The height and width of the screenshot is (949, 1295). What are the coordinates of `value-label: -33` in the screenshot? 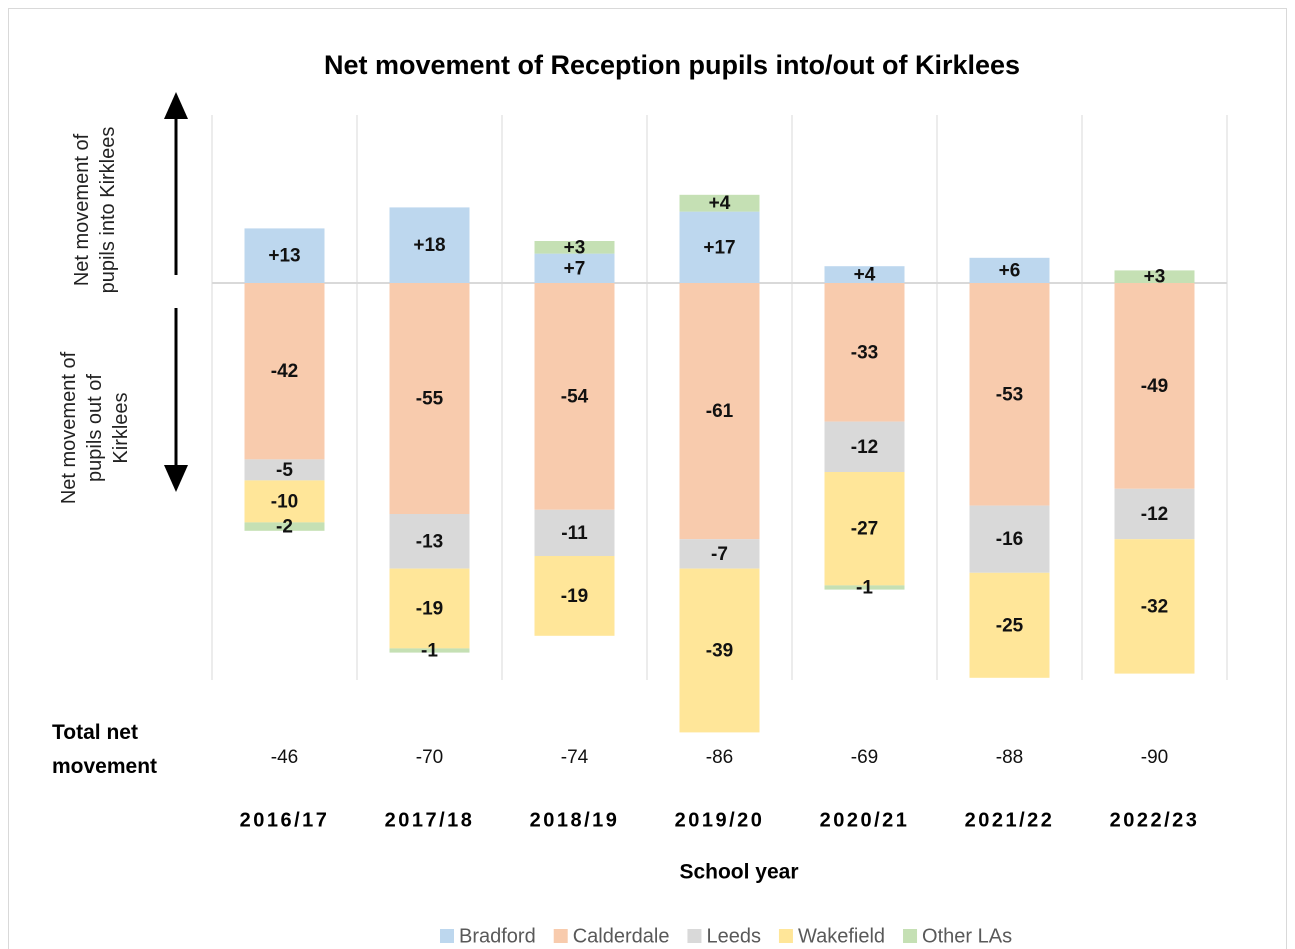 It's located at (864, 352).